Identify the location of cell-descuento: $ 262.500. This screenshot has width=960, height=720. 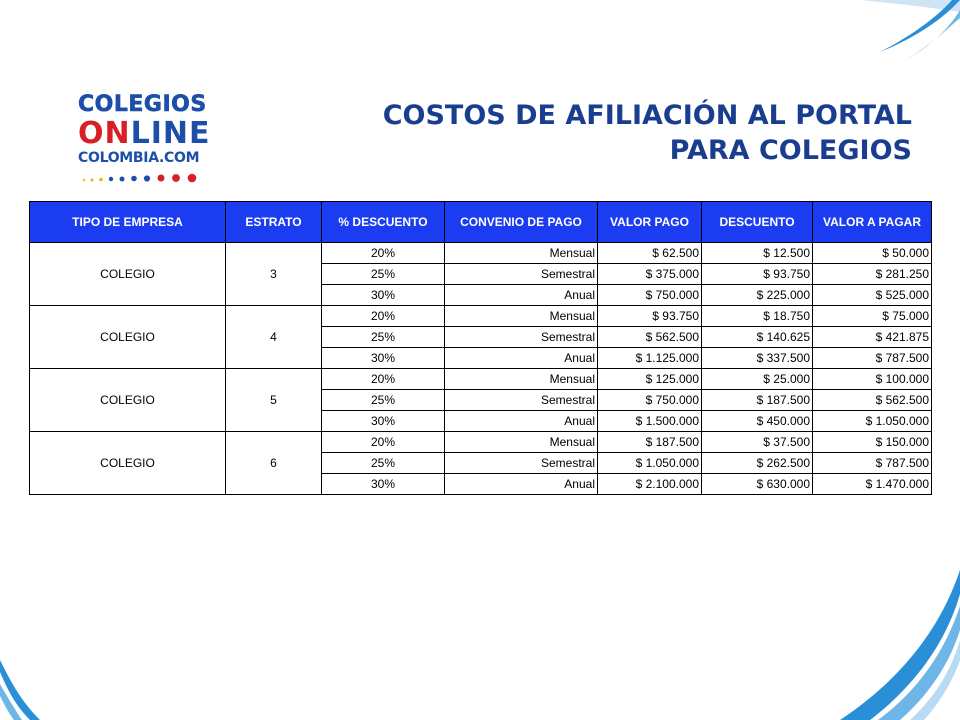
(757, 463).